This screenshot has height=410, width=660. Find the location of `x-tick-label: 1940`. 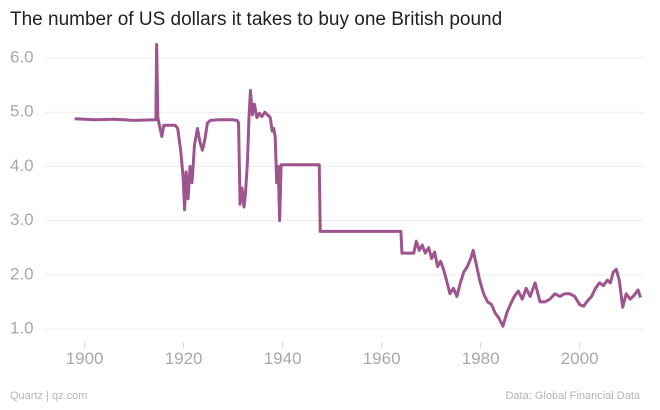

x-tick-label: 1940 is located at coordinates (283, 358).